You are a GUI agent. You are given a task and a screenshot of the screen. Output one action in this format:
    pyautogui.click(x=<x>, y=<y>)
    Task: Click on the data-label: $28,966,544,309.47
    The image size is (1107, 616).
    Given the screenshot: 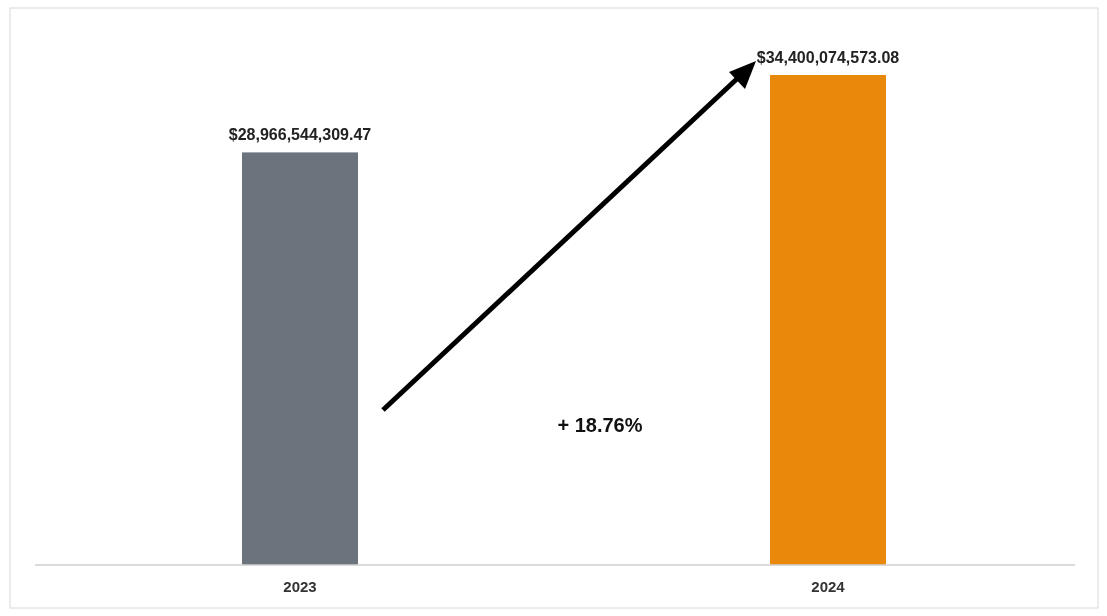 What is the action you would take?
    pyautogui.click(x=300, y=135)
    